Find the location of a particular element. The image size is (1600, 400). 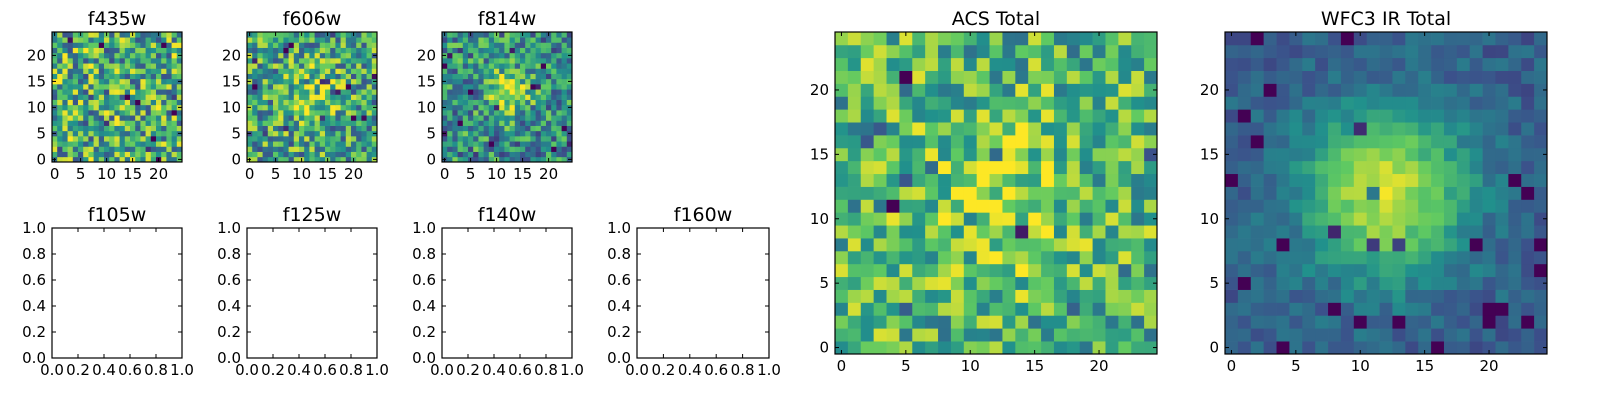

x-tick-label: 0.8 is located at coordinates (156, 370).